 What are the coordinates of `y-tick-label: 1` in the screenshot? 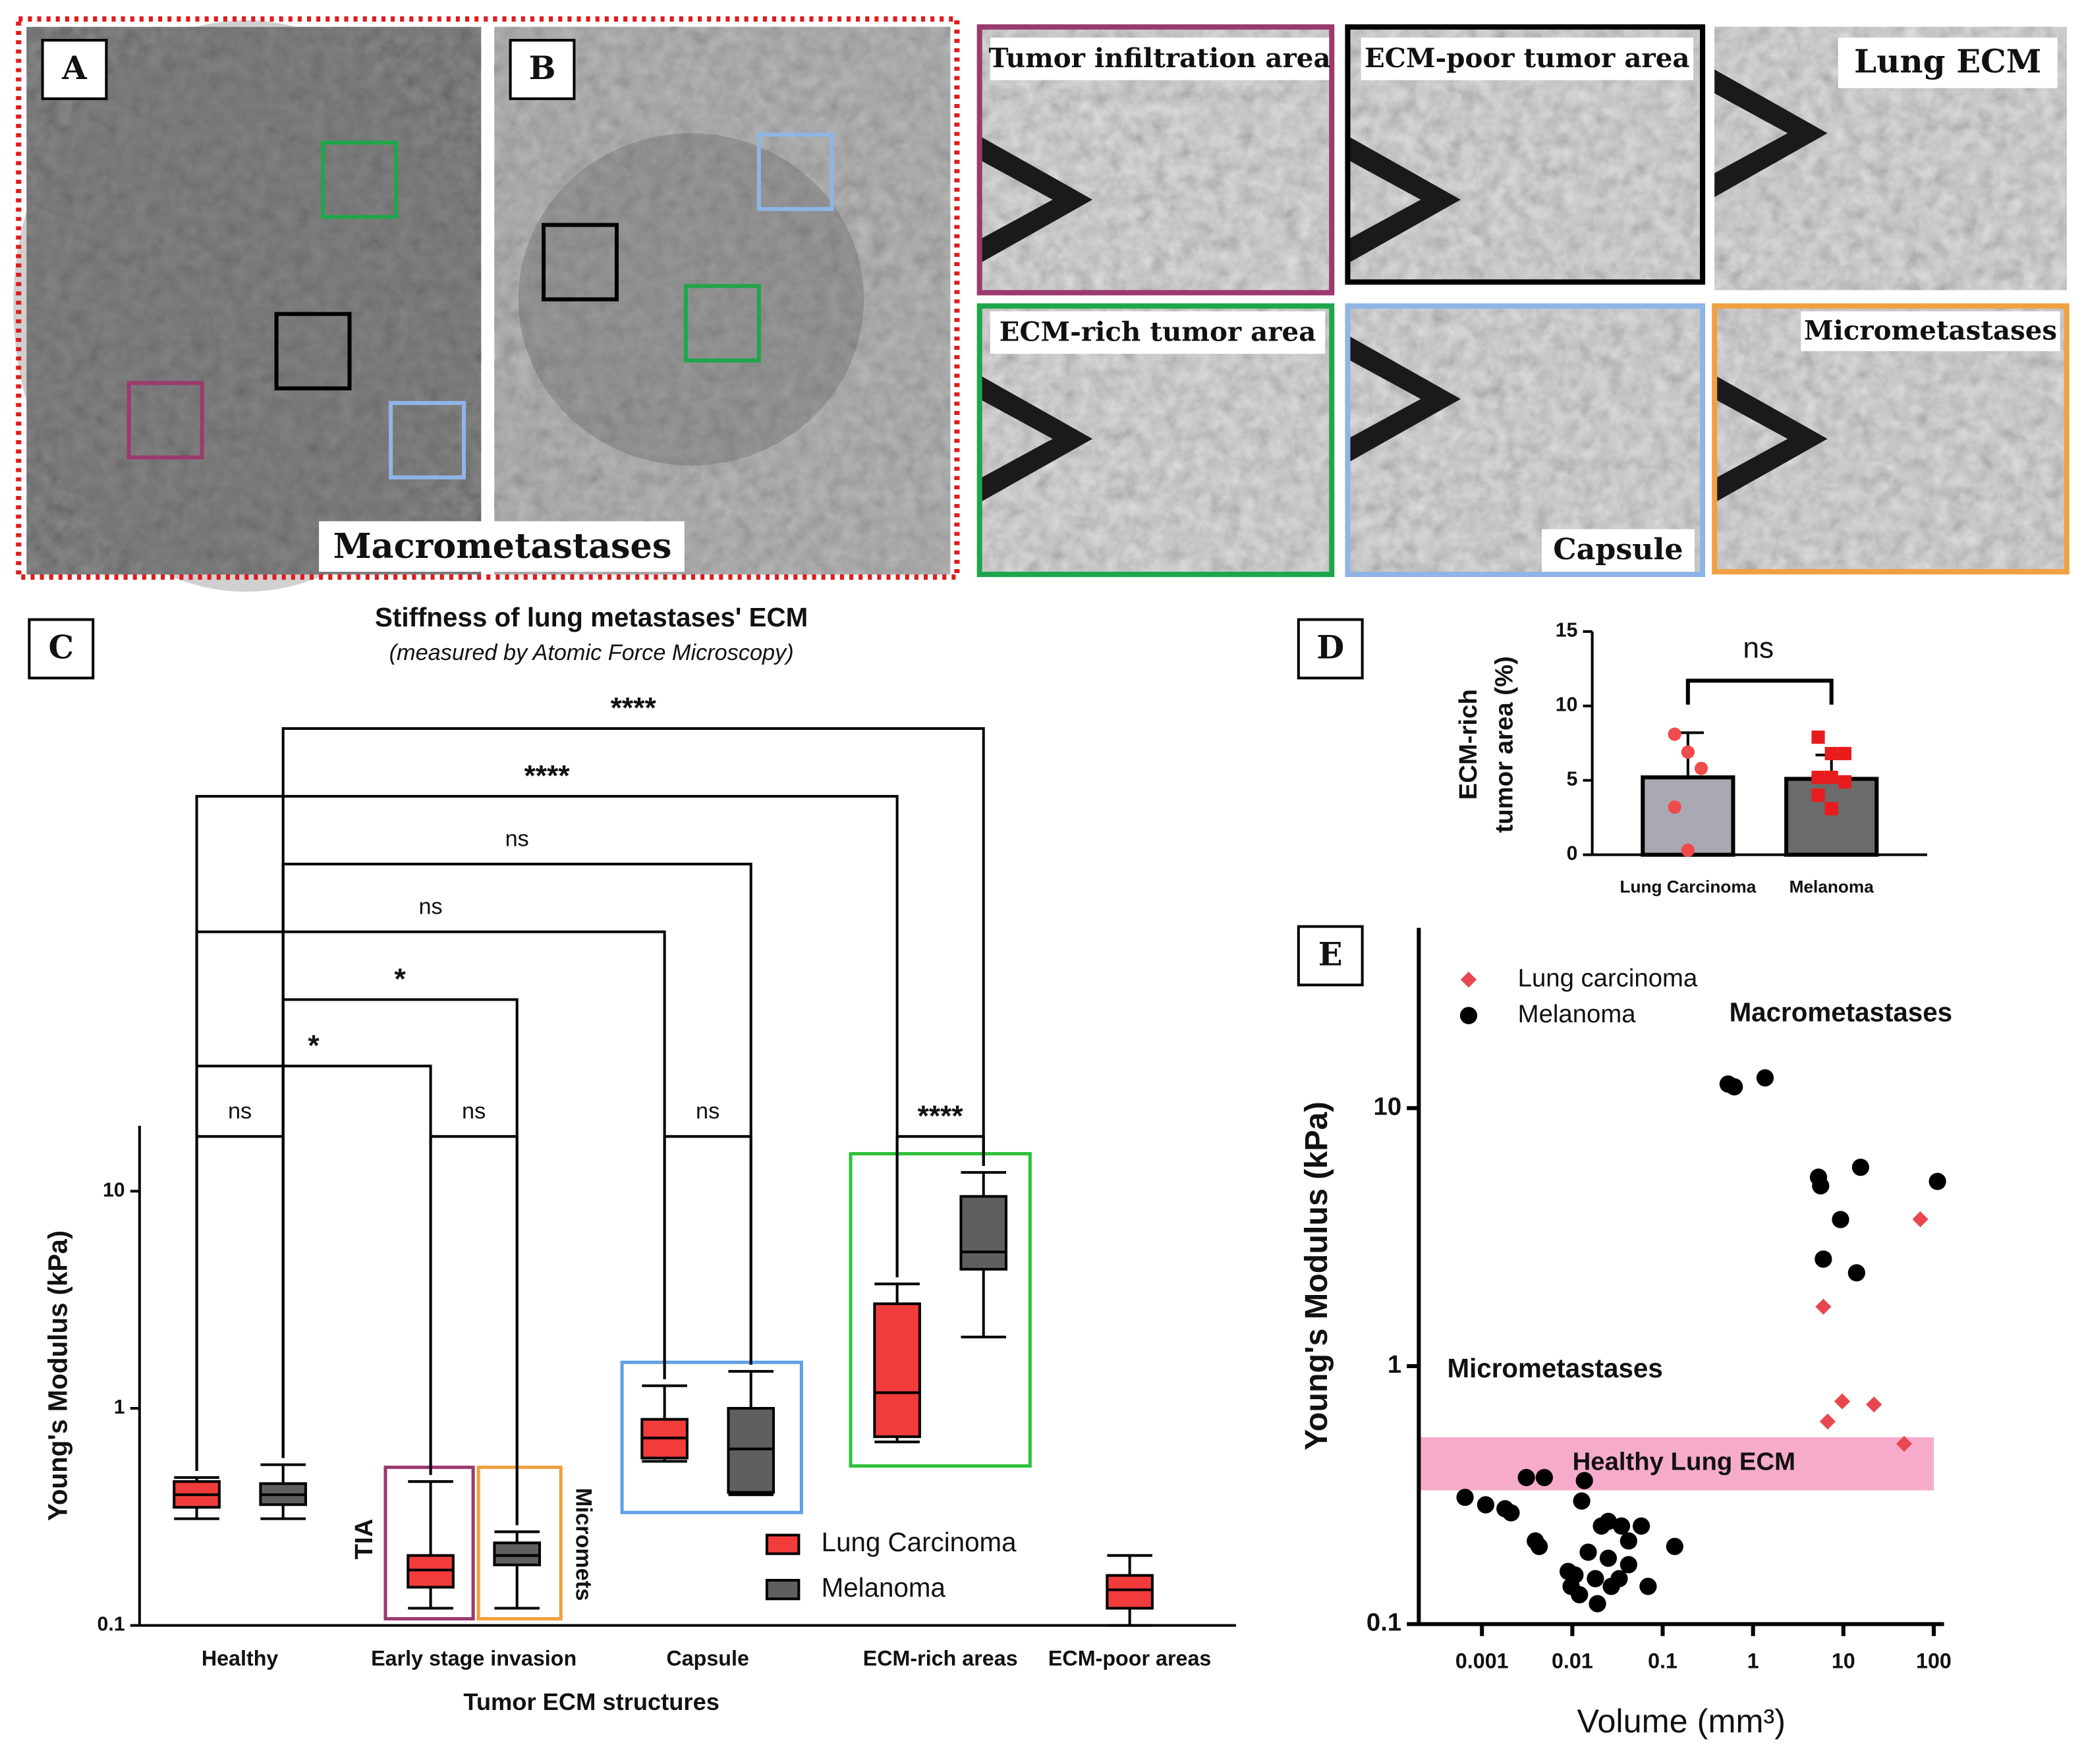 It's located at (120, 1407).